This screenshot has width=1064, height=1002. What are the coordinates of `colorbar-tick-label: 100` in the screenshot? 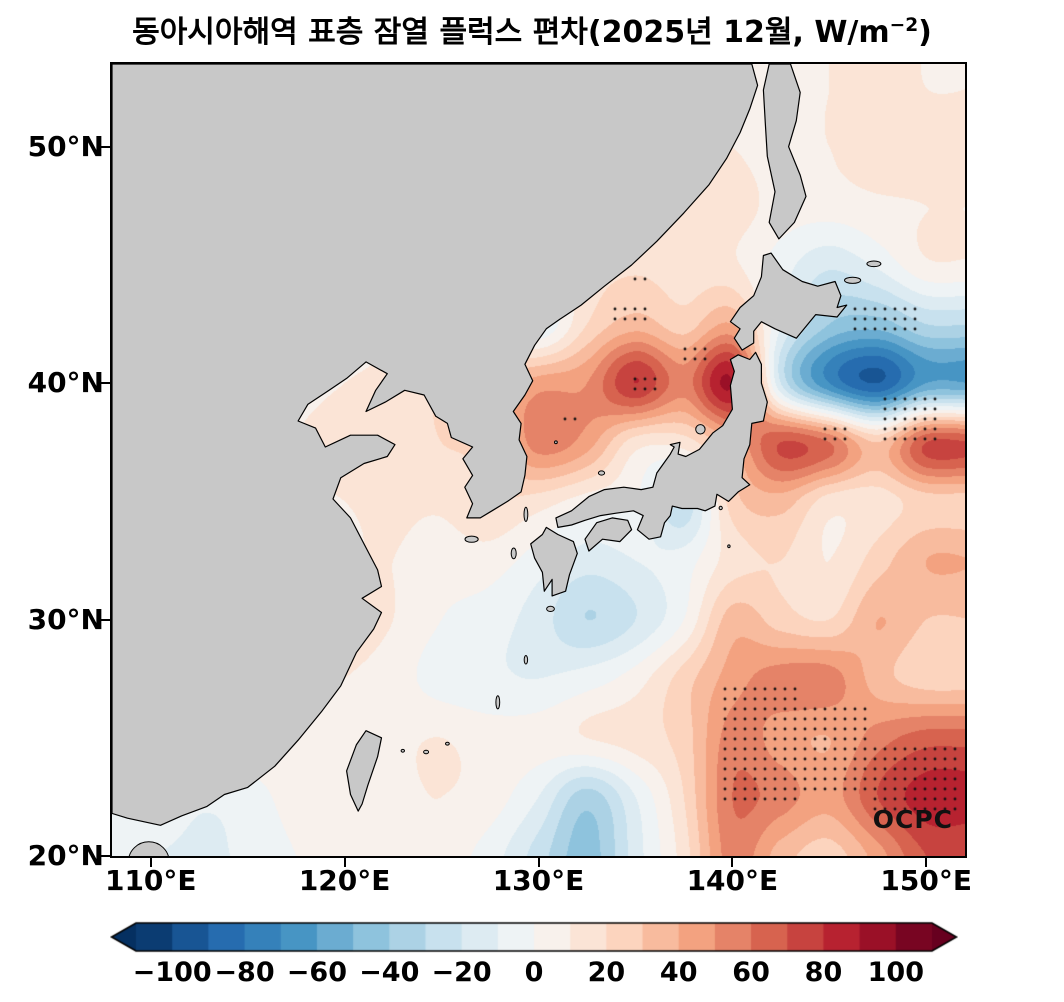 It's located at (895, 972).